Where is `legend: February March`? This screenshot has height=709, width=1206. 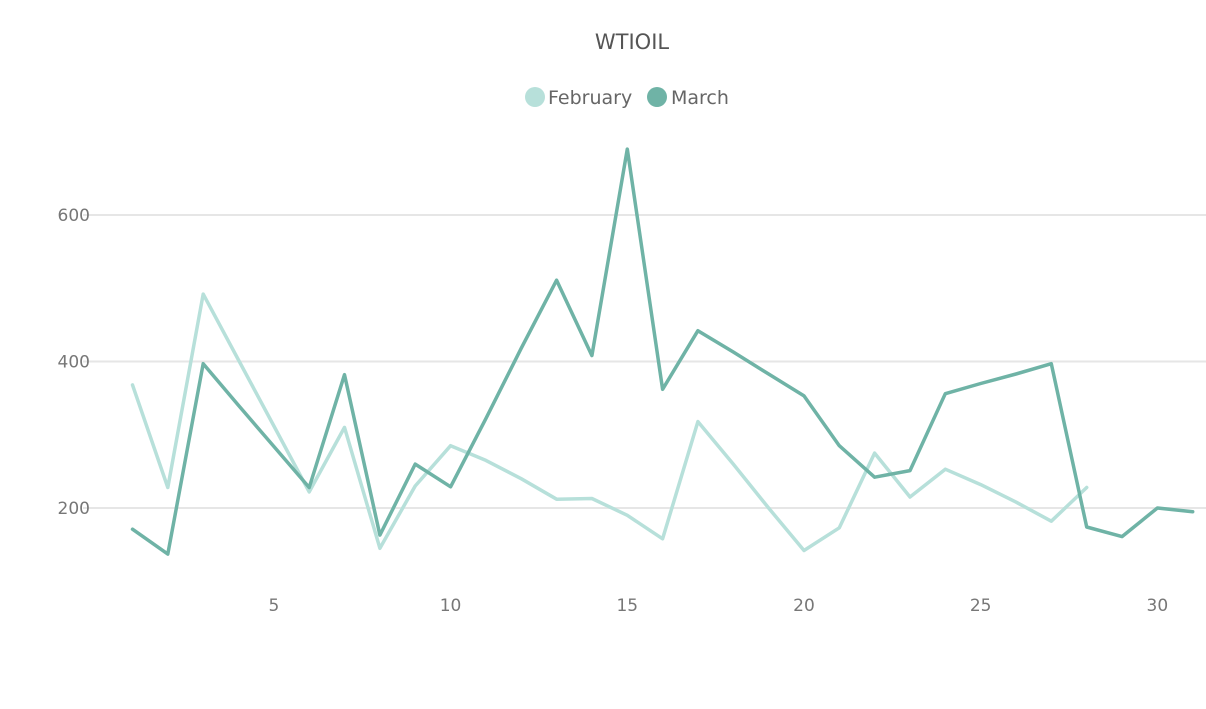
legend: February March is located at coordinates (627, 98).